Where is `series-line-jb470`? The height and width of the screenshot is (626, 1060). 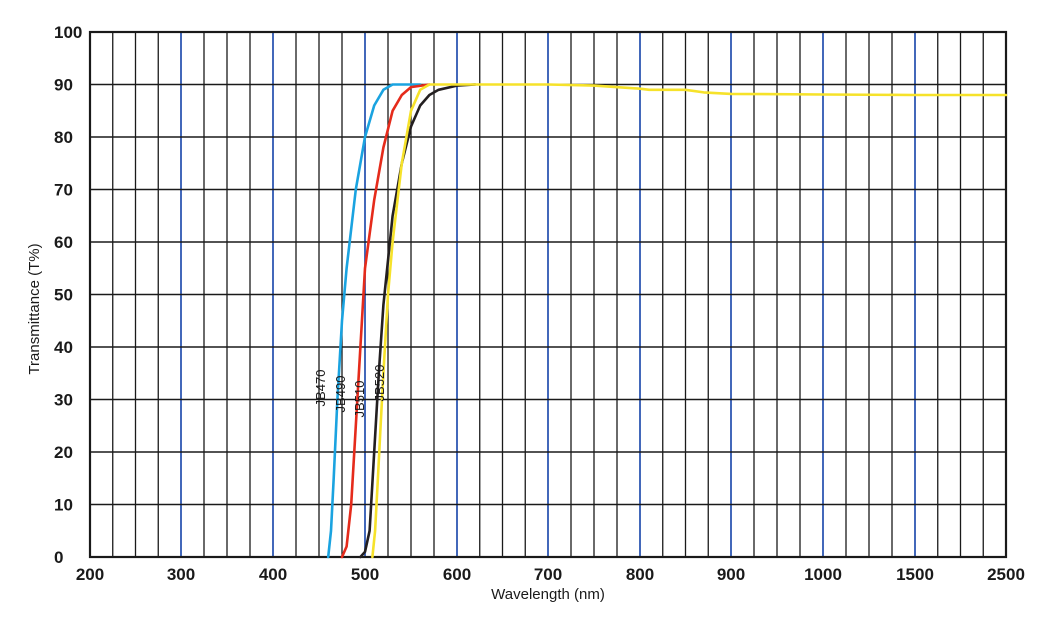
series-line-jb470 is located at coordinates (374, 321).